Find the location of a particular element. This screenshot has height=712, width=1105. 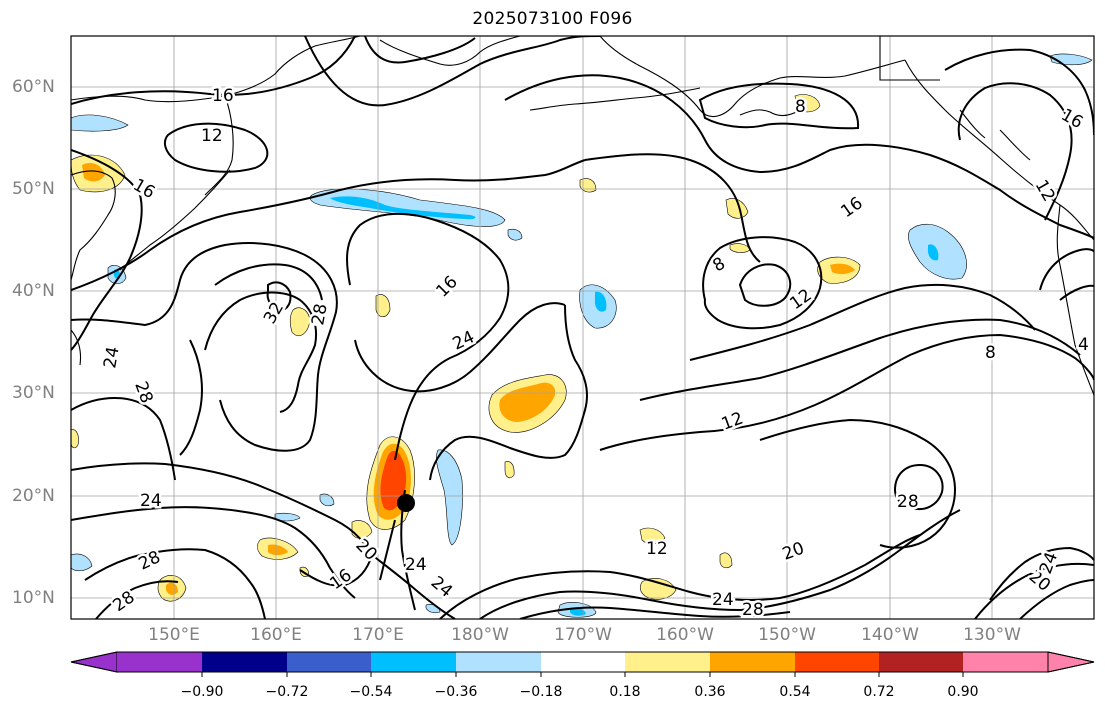

lon-label: 180°W is located at coordinates (480, 635).